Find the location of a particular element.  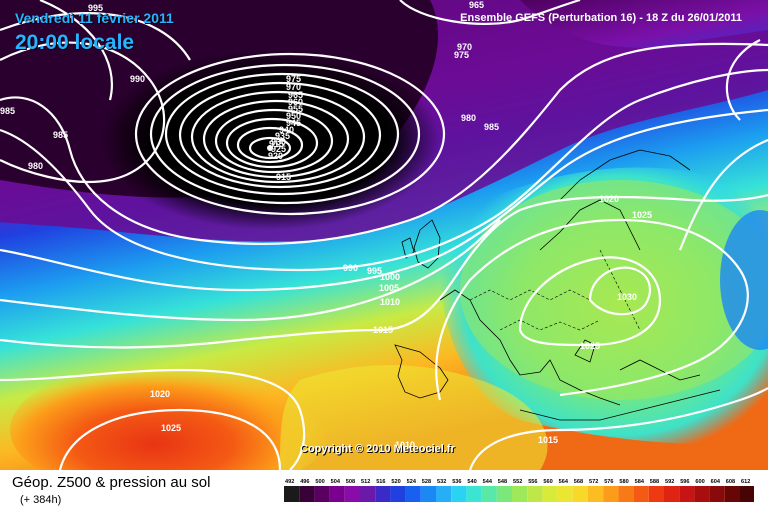

isobar-label-1020-azores: 1020 is located at coordinates (160, 394).